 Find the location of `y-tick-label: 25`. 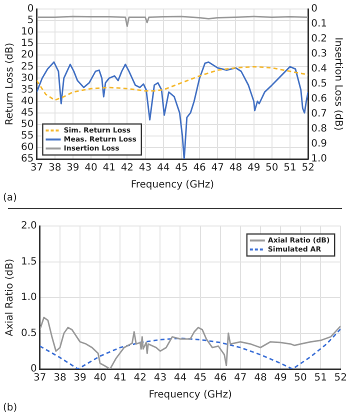

y-tick-label: 25 is located at coordinates (27, 66).